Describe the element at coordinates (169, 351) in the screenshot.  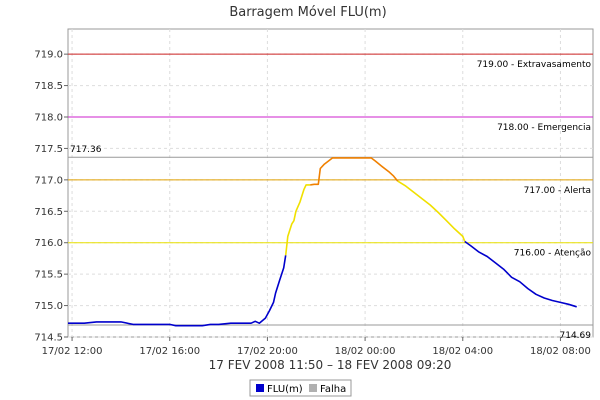
I see `x-tick-label: 17/02 16:00` at that location.